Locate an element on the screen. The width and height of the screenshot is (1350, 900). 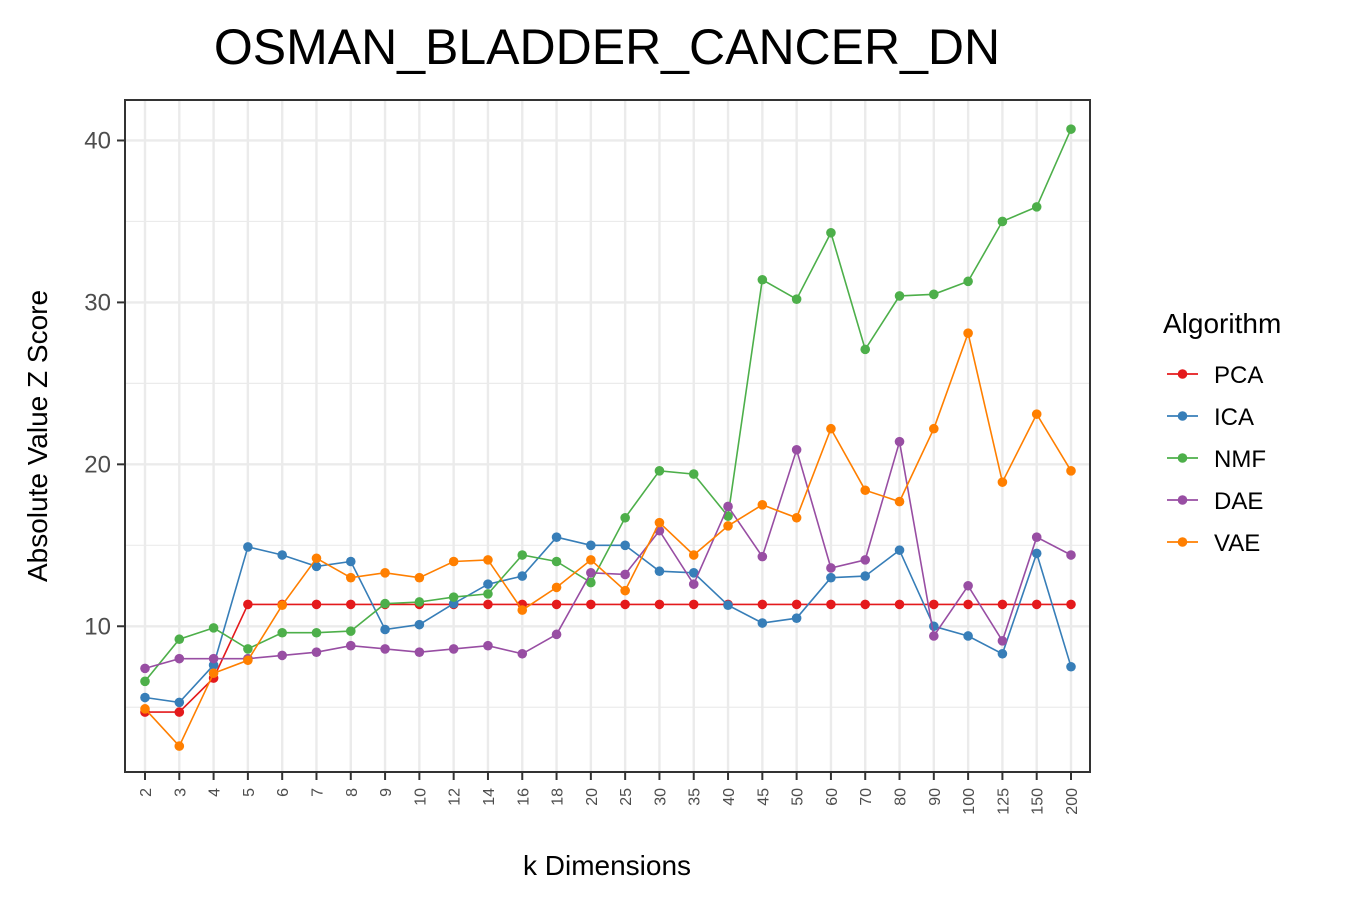
x-tick-label: 20 is located at coordinates (592, 797).